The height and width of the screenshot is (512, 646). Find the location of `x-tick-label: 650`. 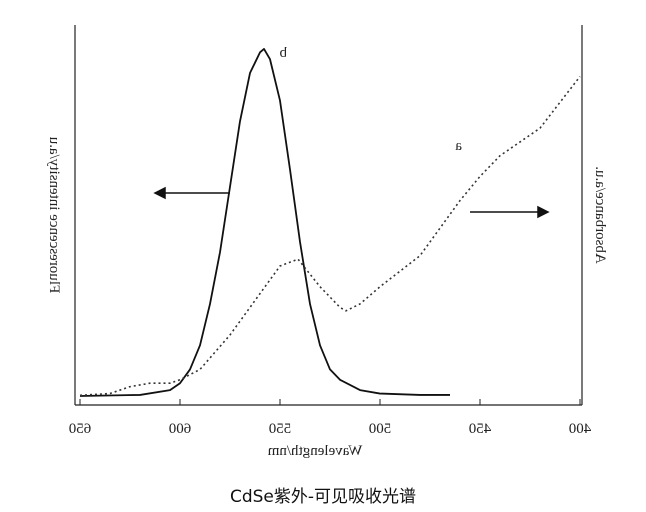

x-tick-label: 650 is located at coordinates (80, 429).